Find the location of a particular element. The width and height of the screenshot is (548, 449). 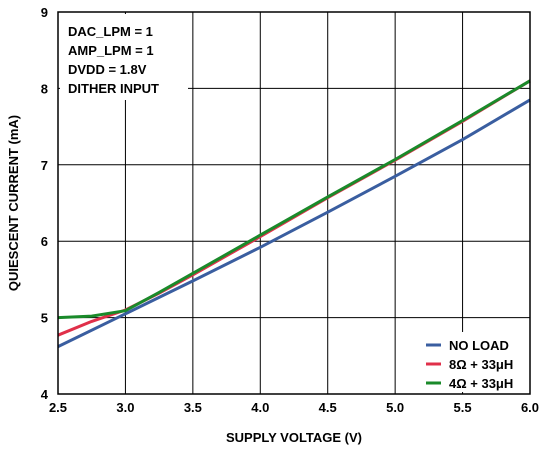

legend-entry: 8Ω + 33μH is located at coordinates (469, 364).